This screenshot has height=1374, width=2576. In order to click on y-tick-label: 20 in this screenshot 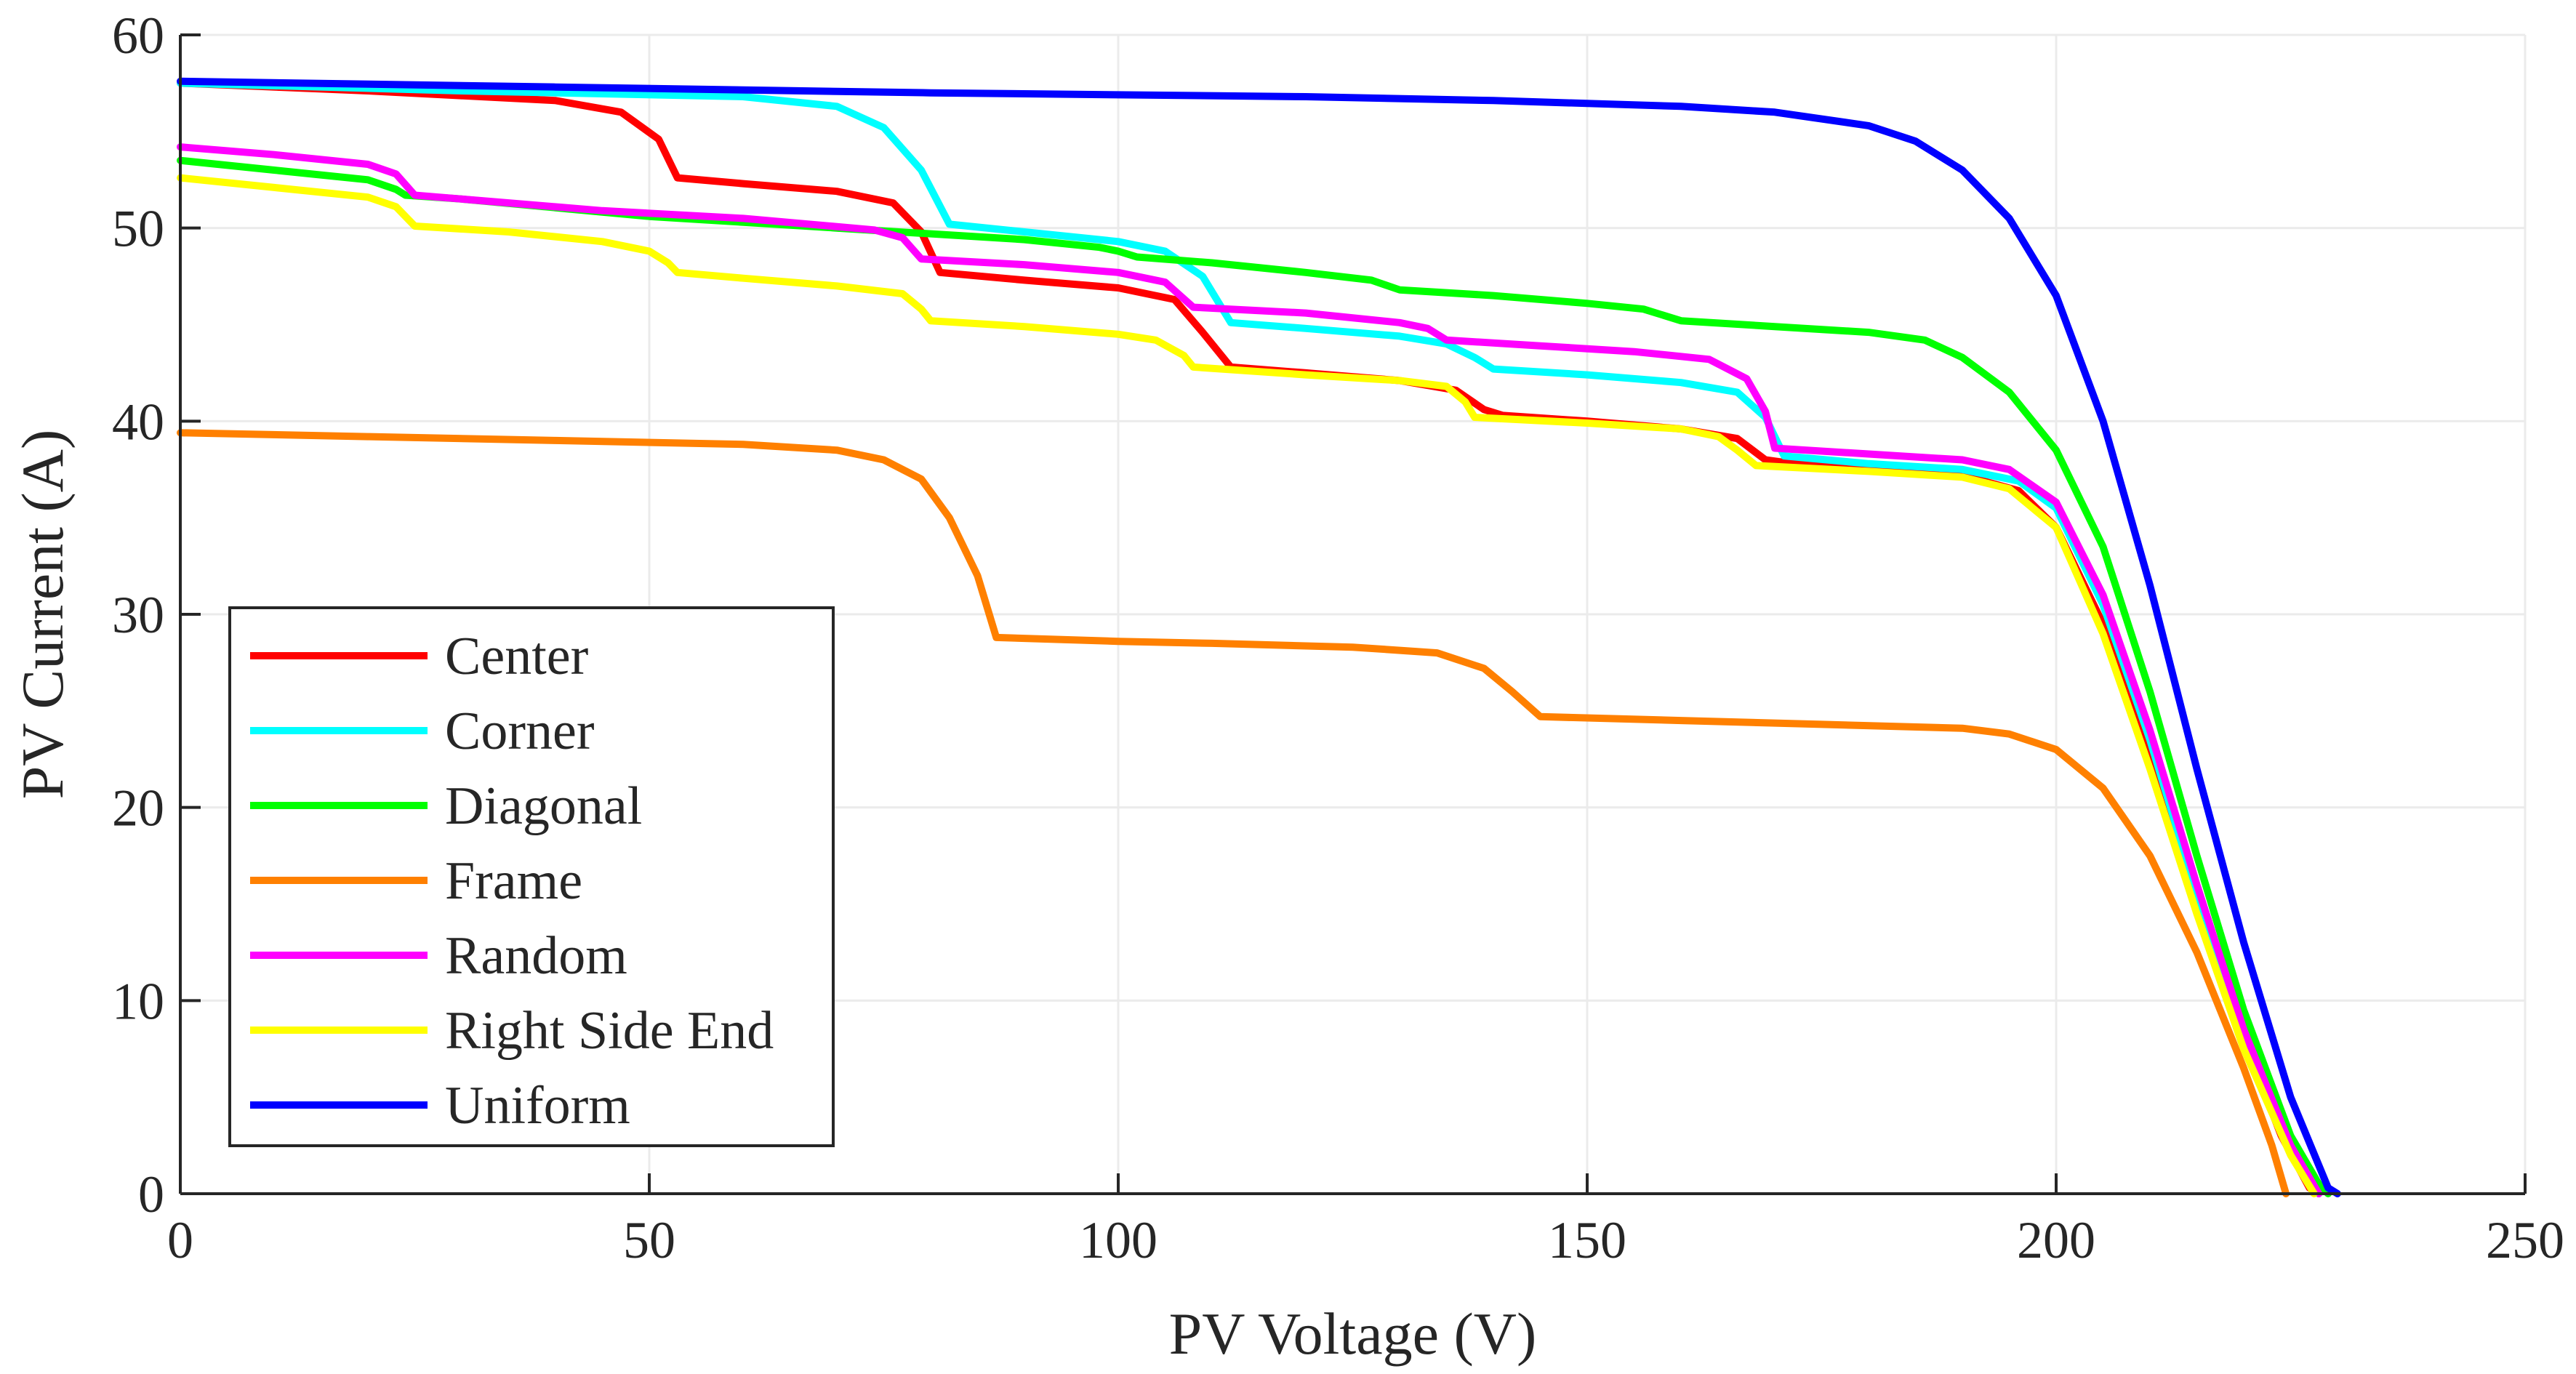, I will do `click(138, 808)`.